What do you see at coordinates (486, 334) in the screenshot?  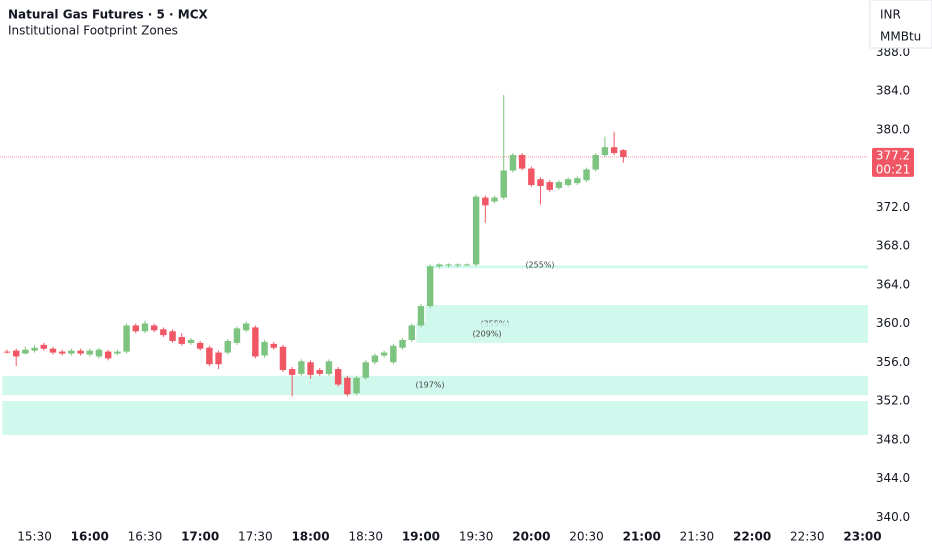 I see `zone-label: (209%)` at bounding box center [486, 334].